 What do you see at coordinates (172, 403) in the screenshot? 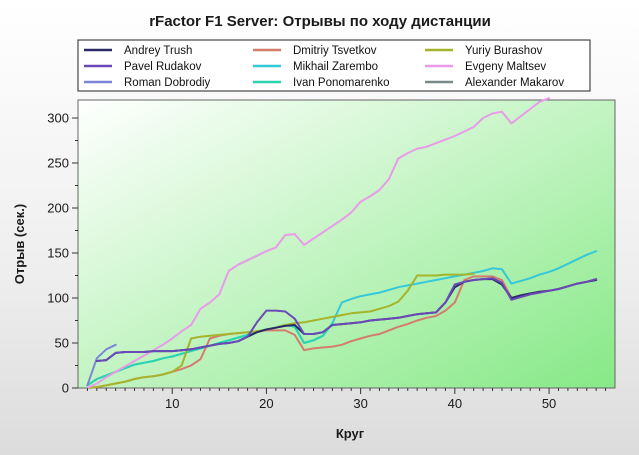
I see `x-tick-label-0: 10` at bounding box center [172, 403].